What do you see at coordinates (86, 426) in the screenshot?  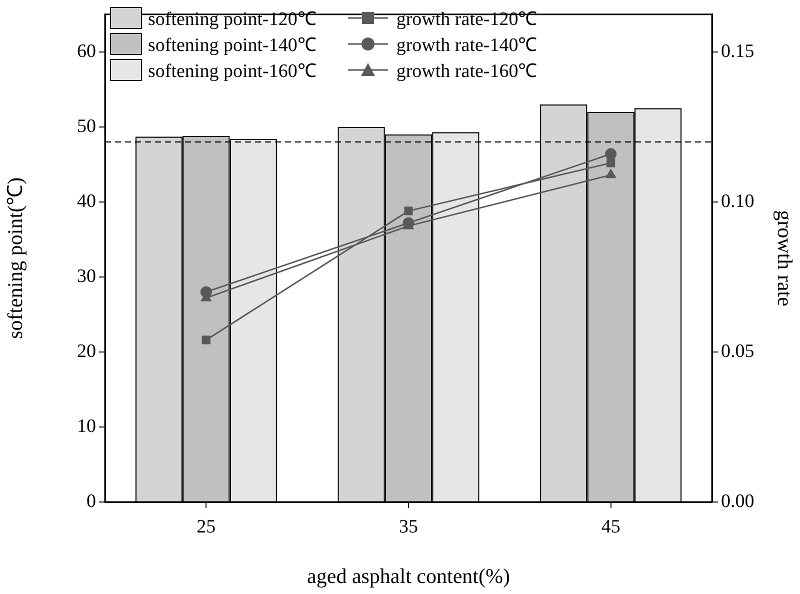 I see `y-tick-label: 10` at bounding box center [86, 426].